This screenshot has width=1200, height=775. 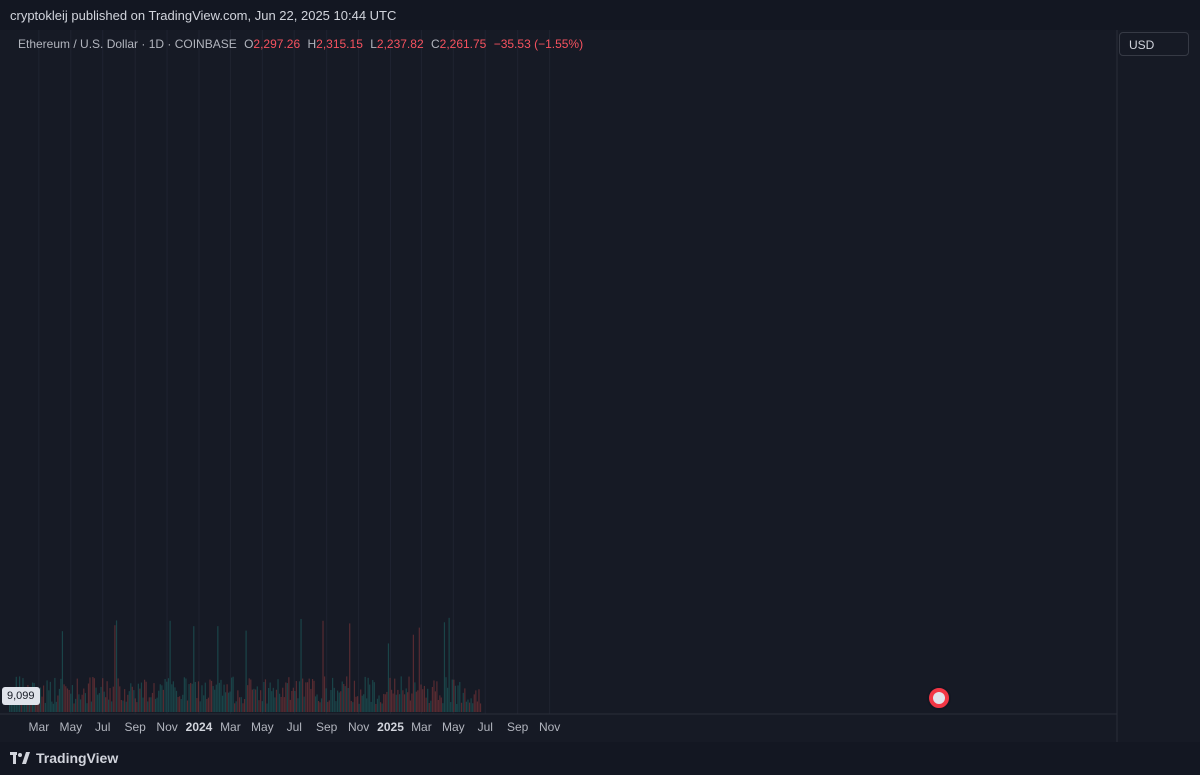 I want to click on tradingview-label: TradingView, so click(x=77, y=758).